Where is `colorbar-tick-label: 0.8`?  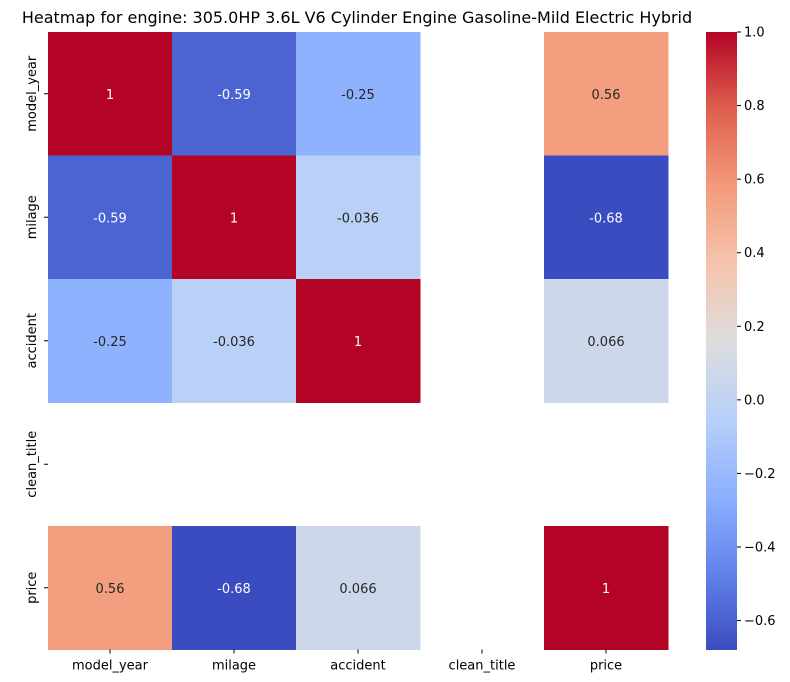
colorbar-tick-label: 0.8 is located at coordinates (754, 106).